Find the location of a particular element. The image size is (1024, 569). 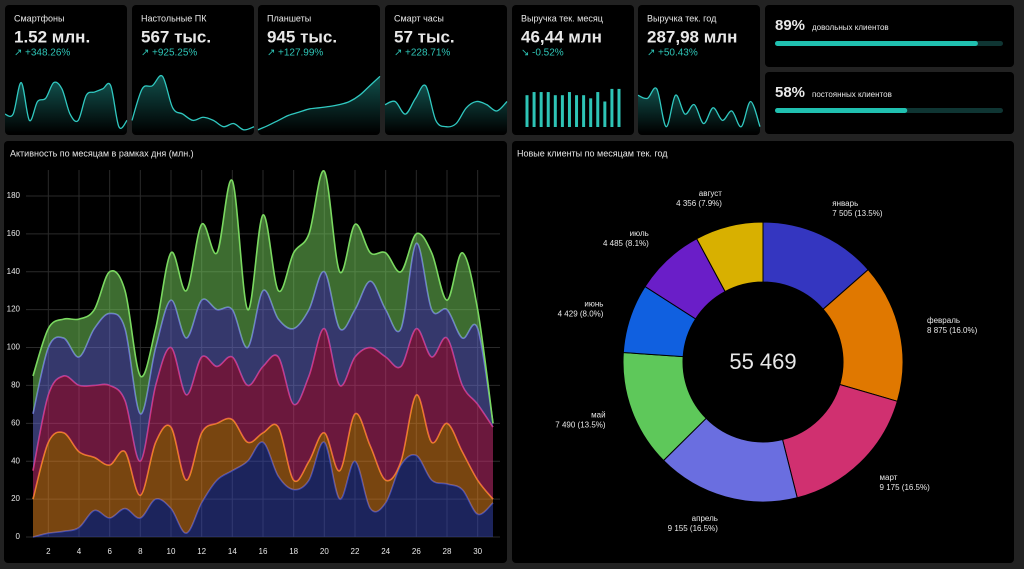

y-tick-label: 100 is located at coordinates (14, 347).